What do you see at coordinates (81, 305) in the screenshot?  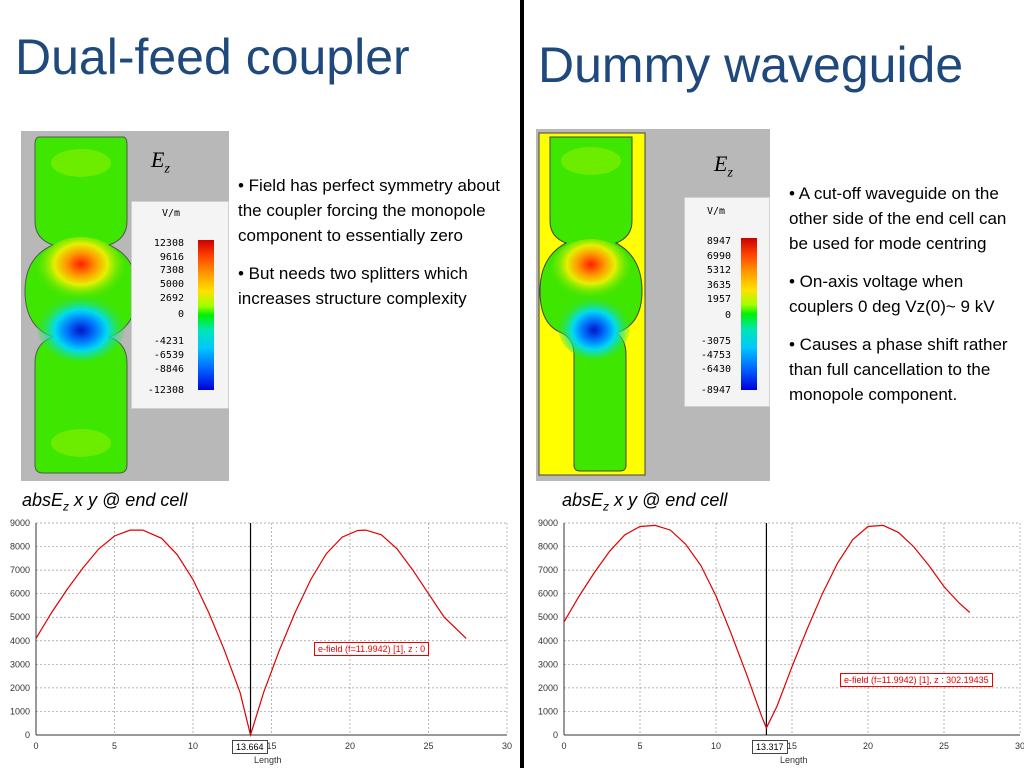 I see `left-field-map` at bounding box center [81, 305].